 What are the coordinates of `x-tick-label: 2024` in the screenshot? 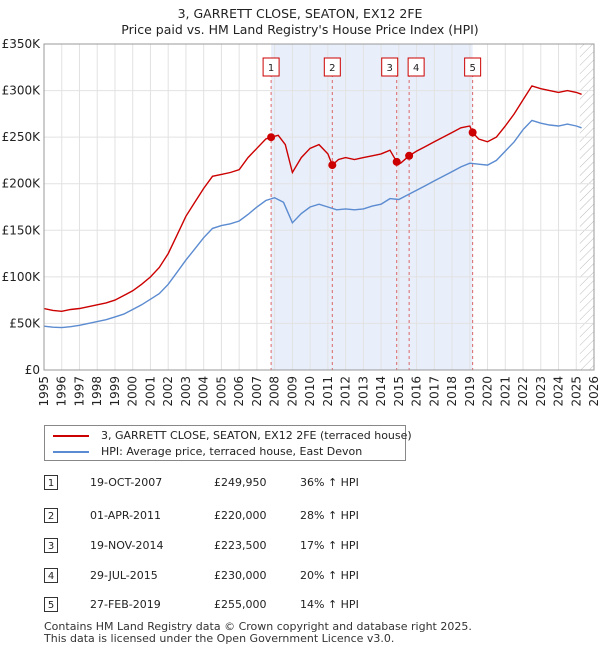 It's located at (559, 391).